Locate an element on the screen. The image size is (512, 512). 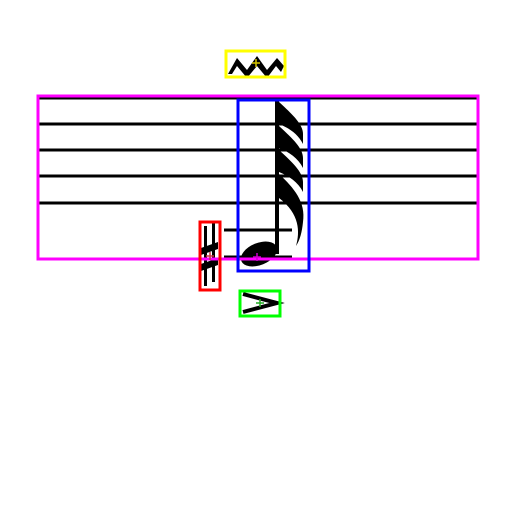
accent-glyph is located at coordinates (263, 303).